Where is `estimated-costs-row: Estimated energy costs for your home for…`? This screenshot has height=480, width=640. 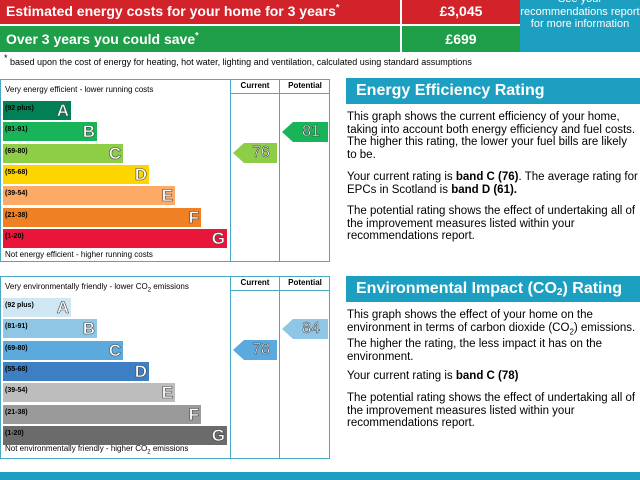
estimated-costs-row: Estimated energy costs for your home for… is located at coordinates (260, 12).